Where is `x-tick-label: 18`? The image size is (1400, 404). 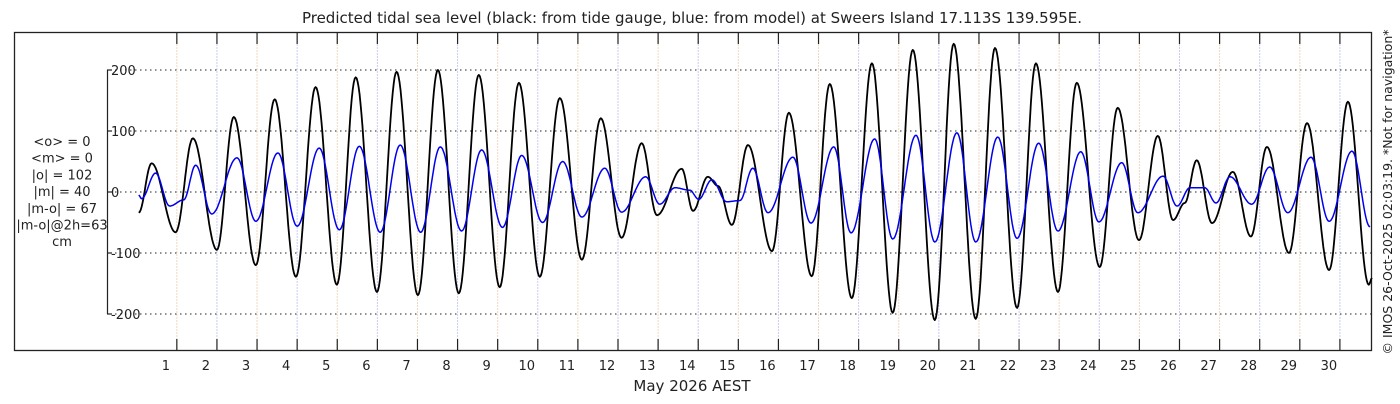 x-tick-label: 18 is located at coordinates (847, 366).